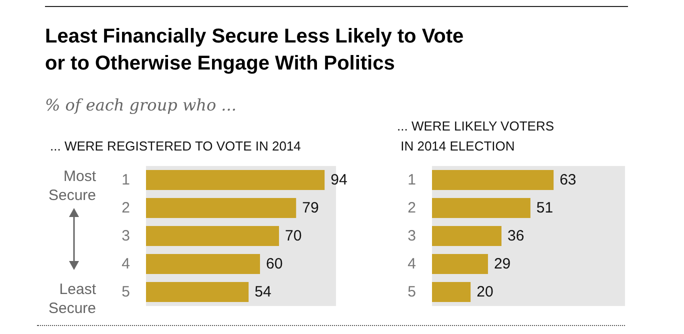  I want to click on data-label: 54, so click(263, 292).